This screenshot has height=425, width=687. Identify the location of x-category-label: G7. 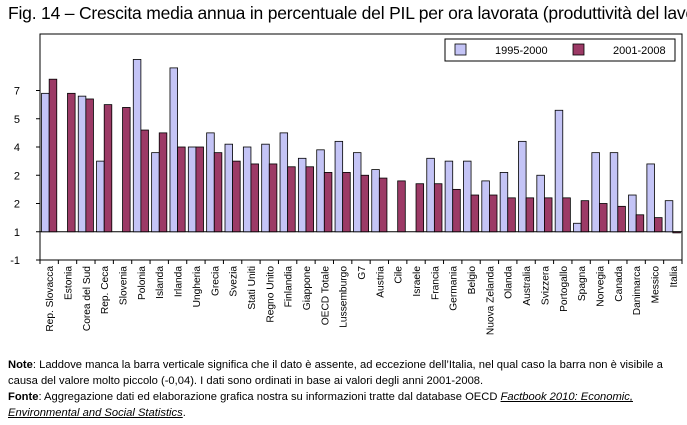
(362, 273).